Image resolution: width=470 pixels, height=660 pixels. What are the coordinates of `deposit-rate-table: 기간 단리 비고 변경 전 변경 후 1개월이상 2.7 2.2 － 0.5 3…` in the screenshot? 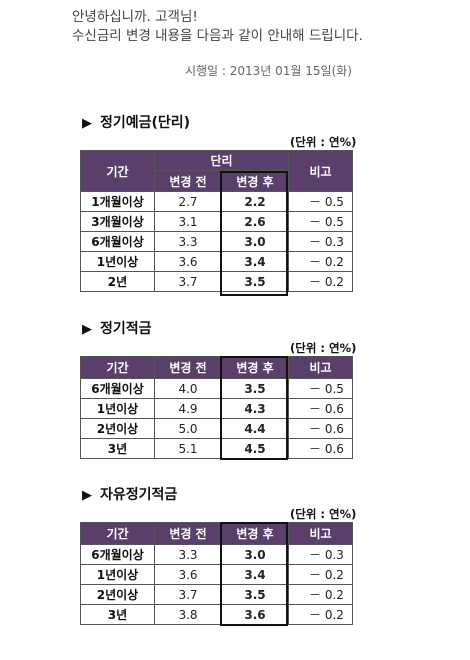 It's located at (216, 221).